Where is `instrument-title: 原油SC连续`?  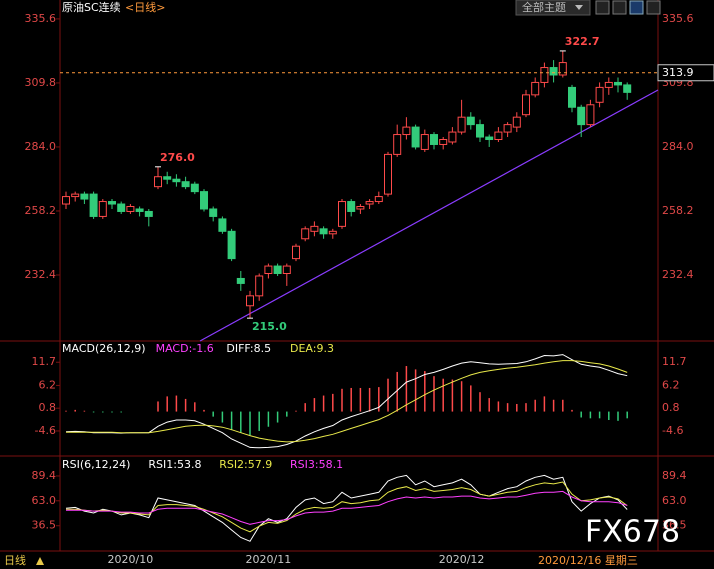
instrument-title: 原油SC连续 is located at coordinates (91, 7).